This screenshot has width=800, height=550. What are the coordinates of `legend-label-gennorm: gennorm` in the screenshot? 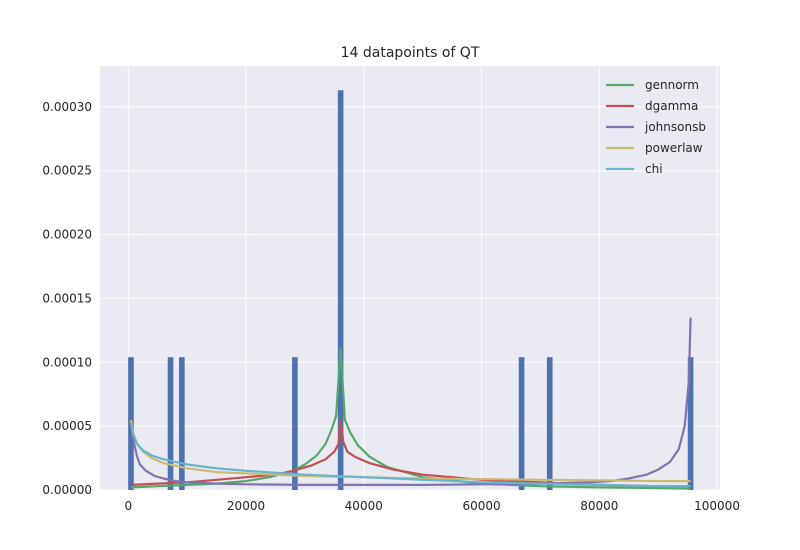 It's located at (672, 85).